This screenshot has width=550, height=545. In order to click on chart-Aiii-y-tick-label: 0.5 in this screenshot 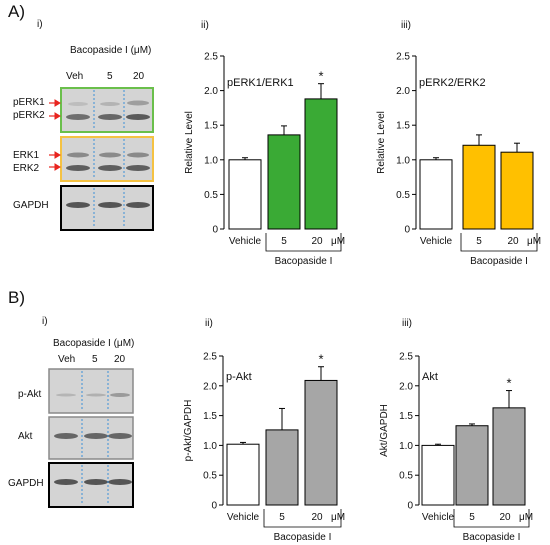, I will do `click(403, 195)`.